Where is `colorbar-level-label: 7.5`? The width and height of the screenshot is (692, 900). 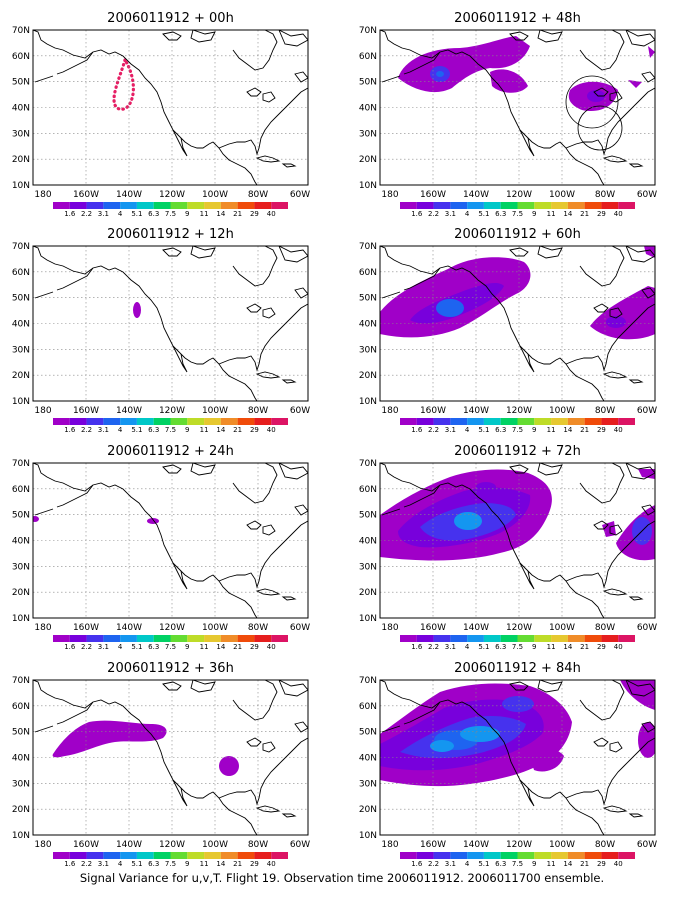
colorbar-level-label: 7.5 is located at coordinates (170, 214).